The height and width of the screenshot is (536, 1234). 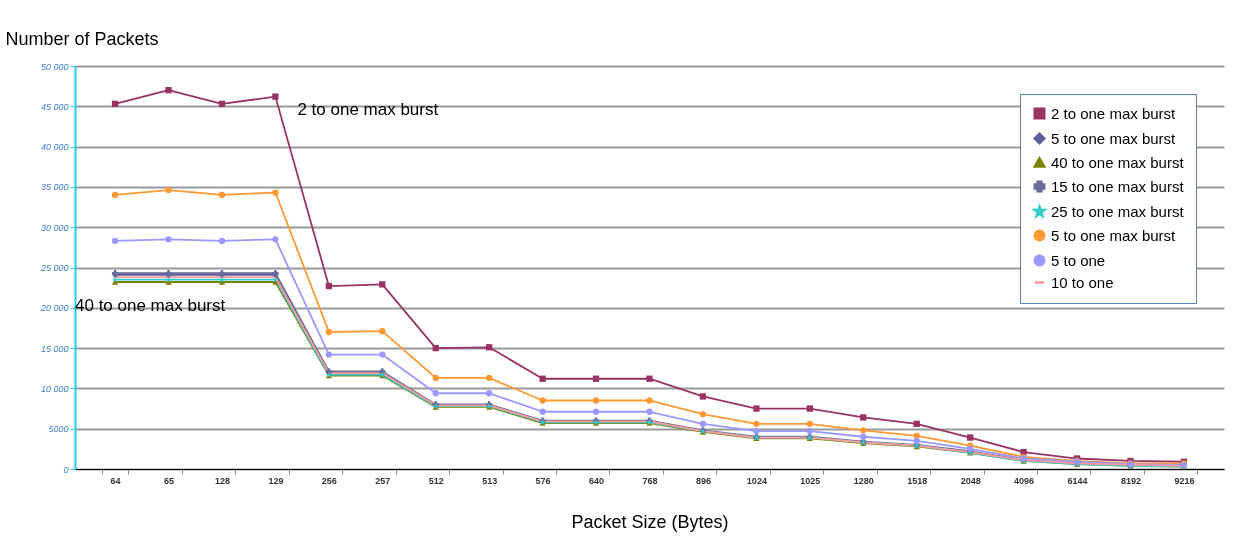 I want to click on x-tick-label: 896, so click(x=703, y=480).